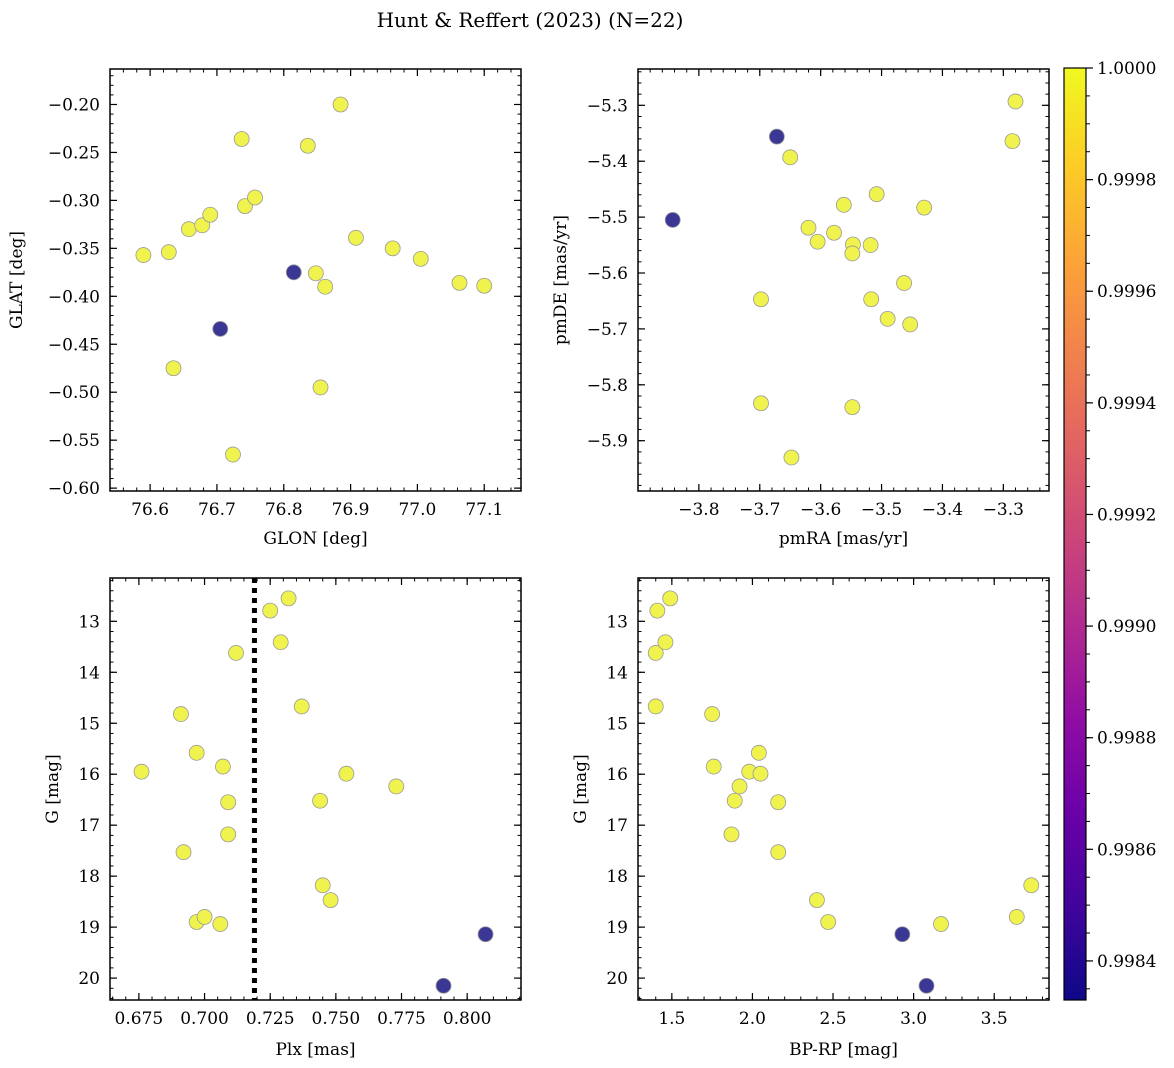 The image size is (1174, 1068). Describe the element at coordinates (1126, 850) in the screenshot. I see `colorbar-tick-label: 0.9986` at that location.